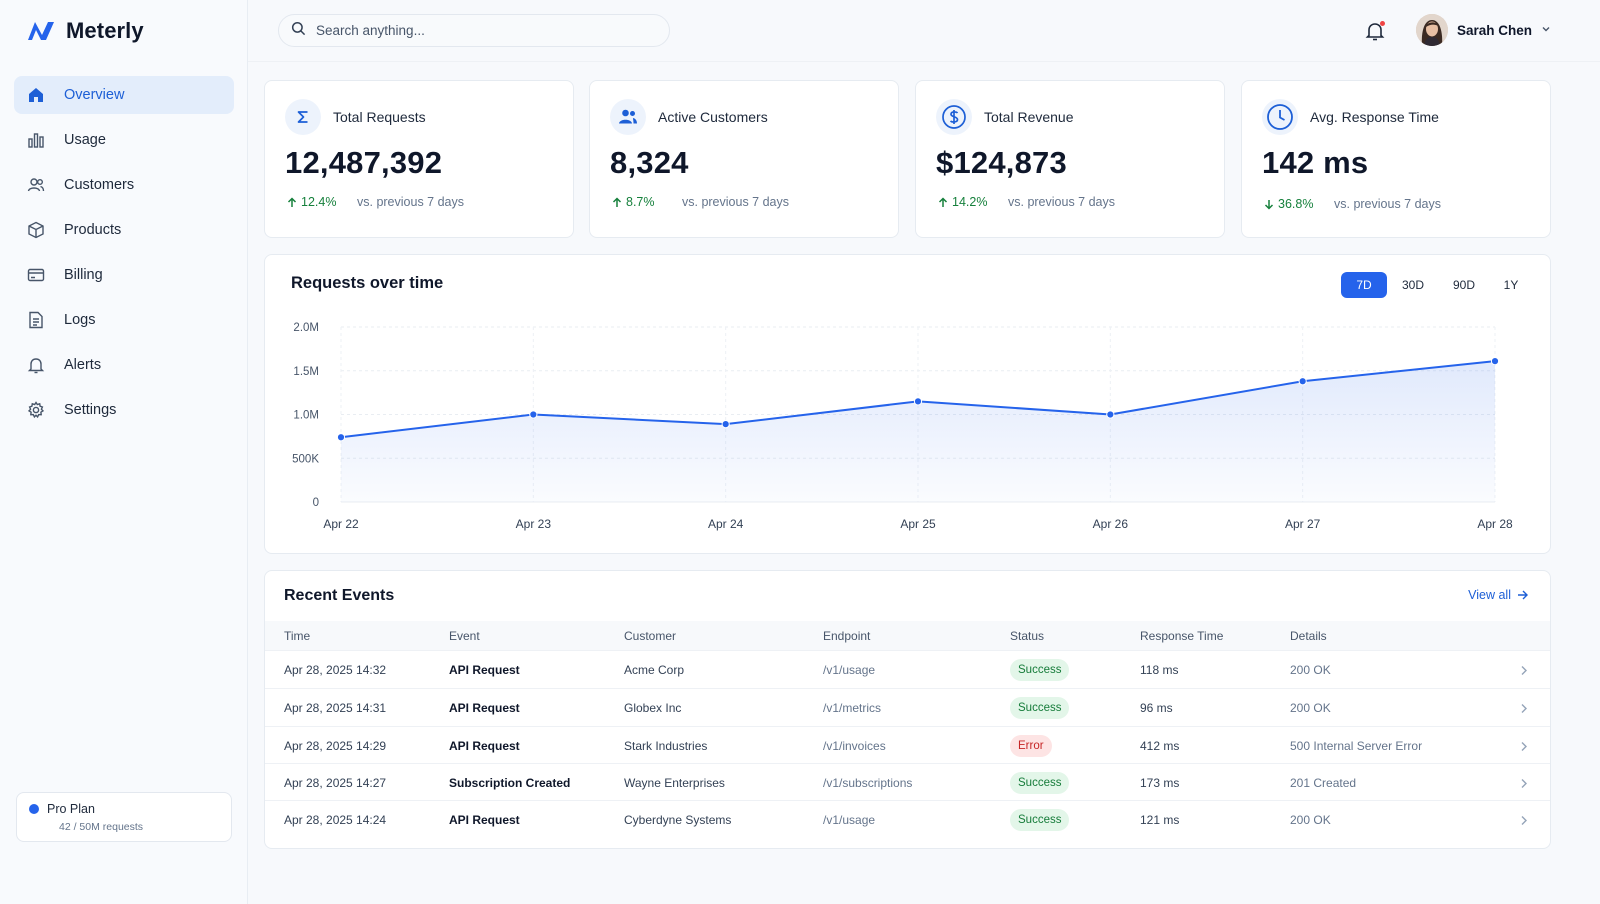 The image size is (1600, 904). What do you see at coordinates (124, 230) in the screenshot?
I see `sidebar-item-products: Products` at bounding box center [124, 230].